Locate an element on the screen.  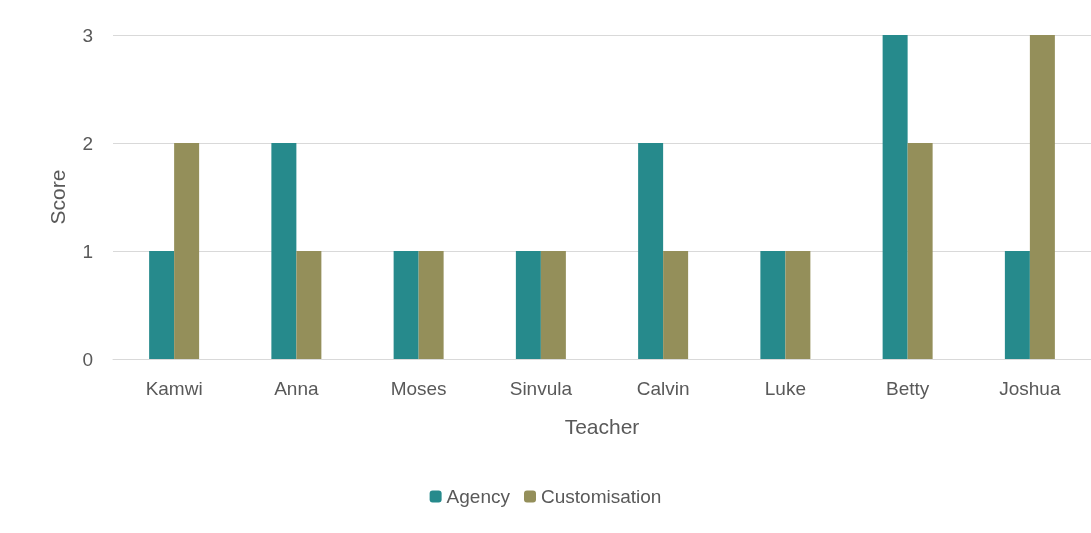
y-axis-title: Score is located at coordinates (57, 197).